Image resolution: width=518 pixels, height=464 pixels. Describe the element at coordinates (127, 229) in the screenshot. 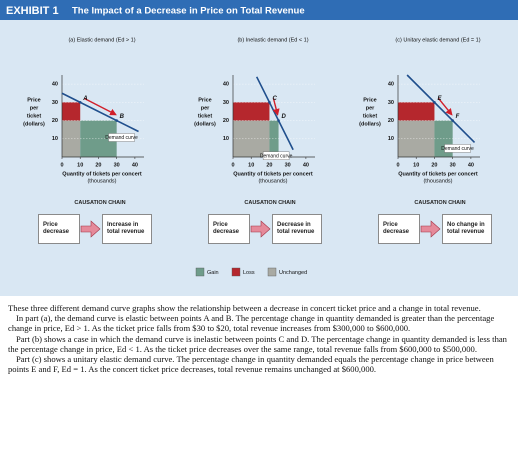

I see `chain-effect: Increase in total revenue` at that location.